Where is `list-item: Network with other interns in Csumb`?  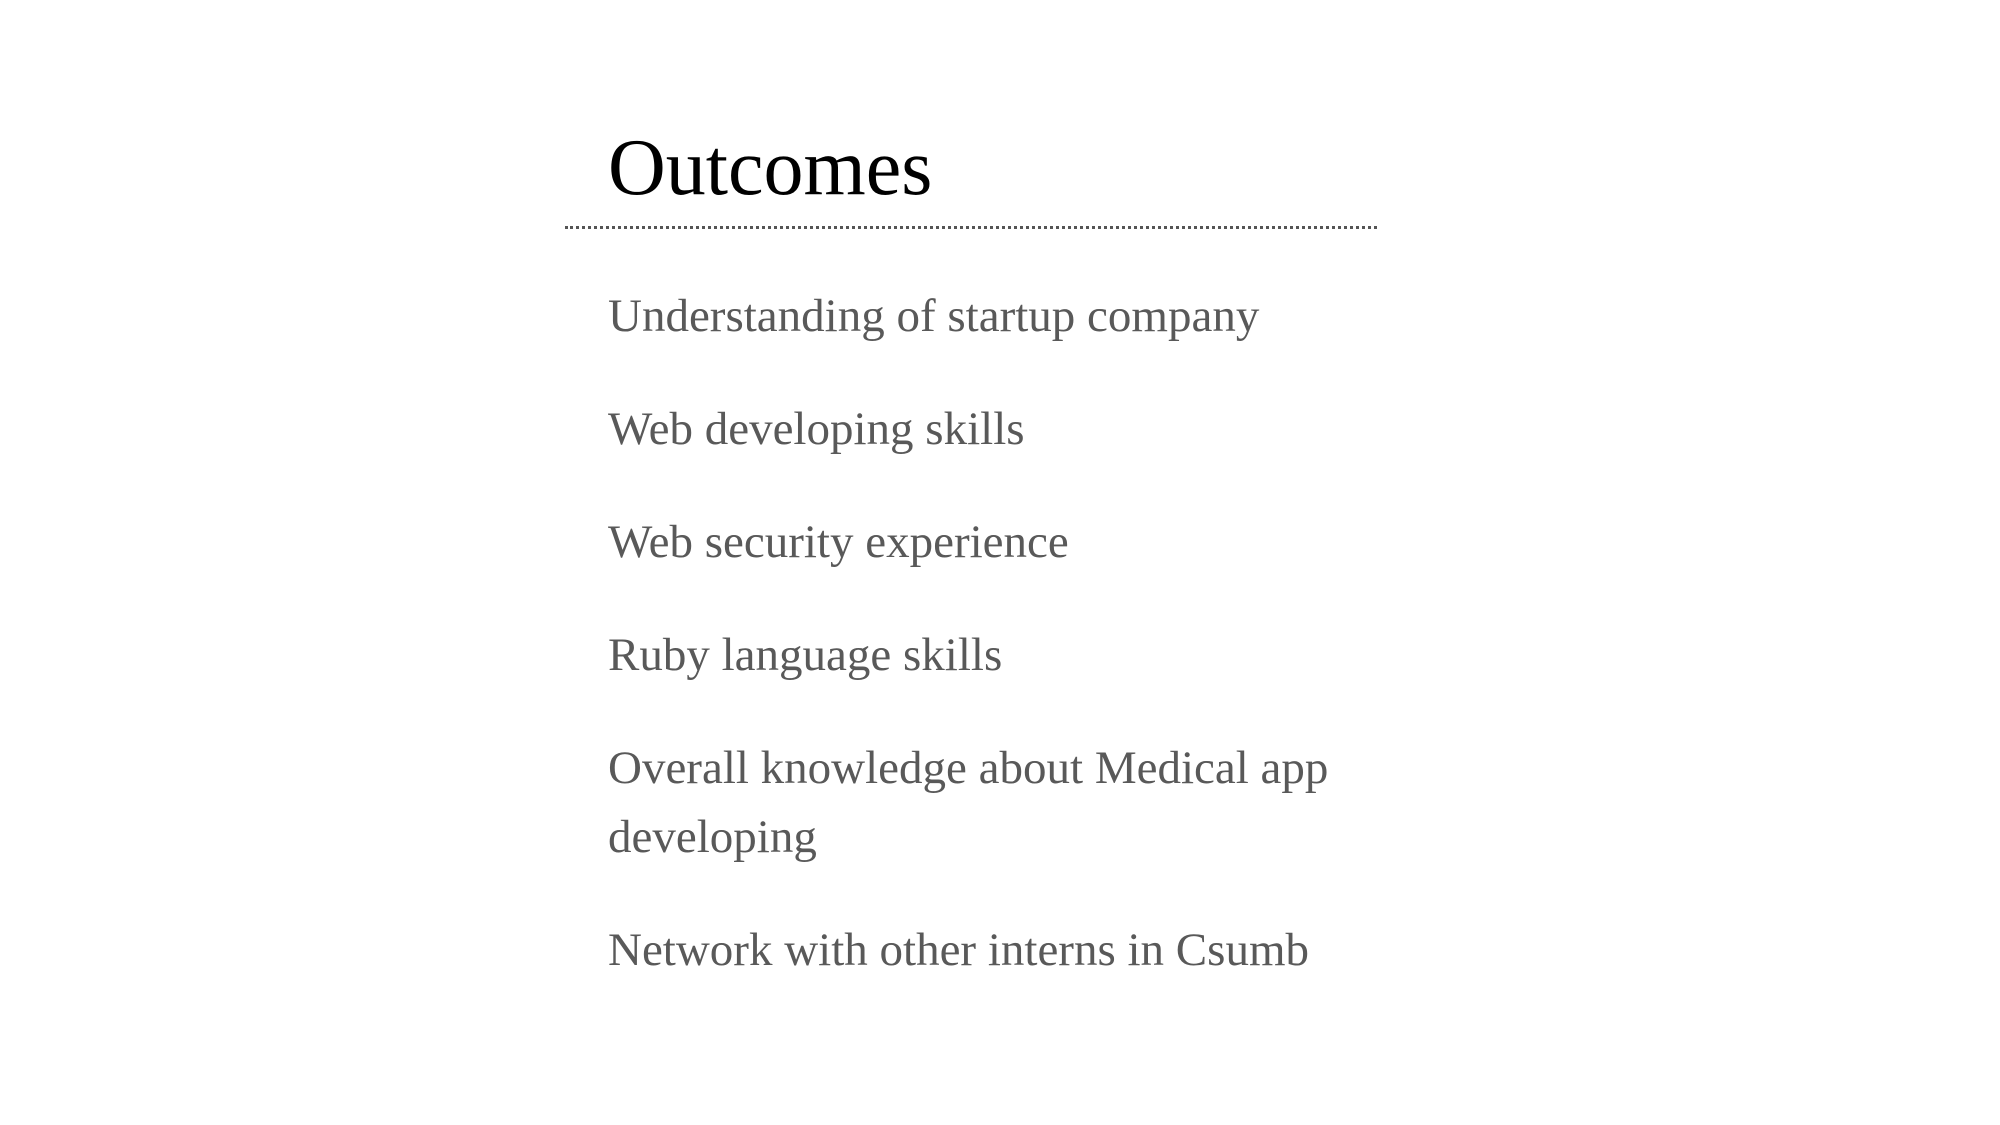
list-item: Network with other interns in Csumb is located at coordinates (959, 950).